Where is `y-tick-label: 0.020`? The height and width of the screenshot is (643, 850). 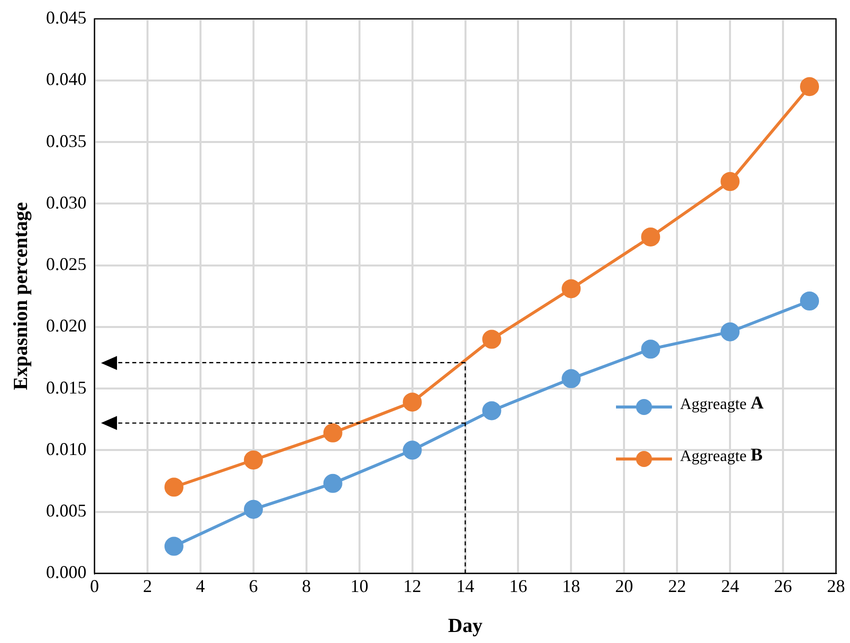 y-tick-label: 0.020 is located at coordinates (66, 326).